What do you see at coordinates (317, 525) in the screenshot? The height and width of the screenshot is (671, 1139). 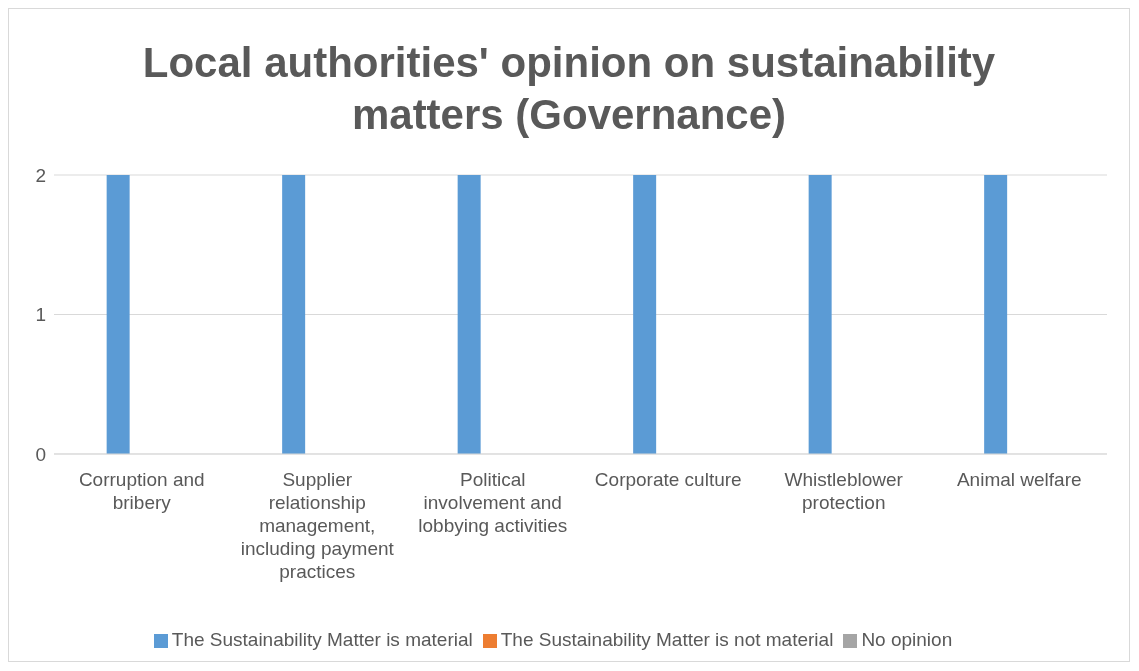 I see `x-tick-label: Supplier relationship management, including payment practices` at bounding box center [317, 525].